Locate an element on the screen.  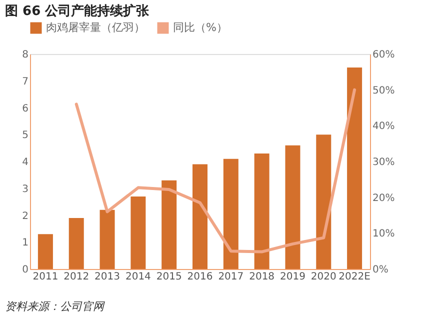
legend-label: 同比（%） is located at coordinates (200, 27).